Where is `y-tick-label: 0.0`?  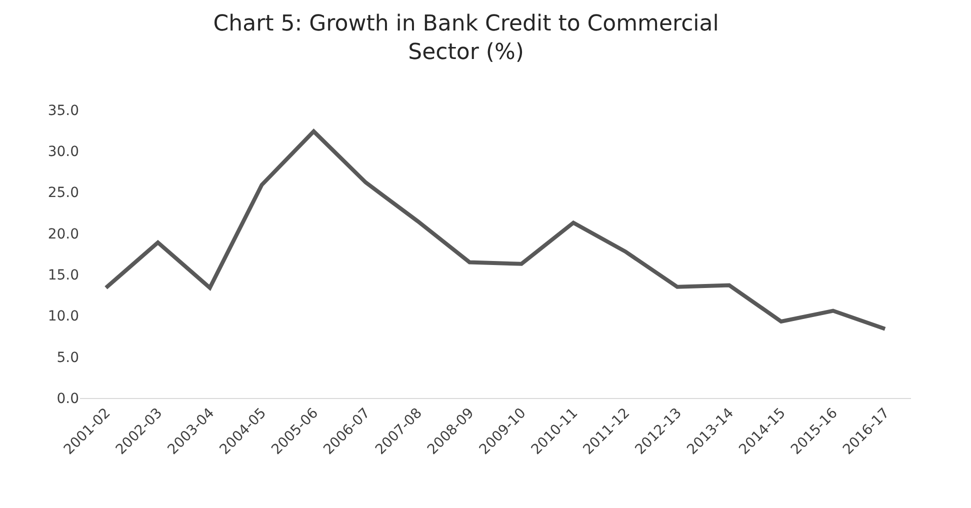 y-tick-label: 0.0 is located at coordinates (67, 398).